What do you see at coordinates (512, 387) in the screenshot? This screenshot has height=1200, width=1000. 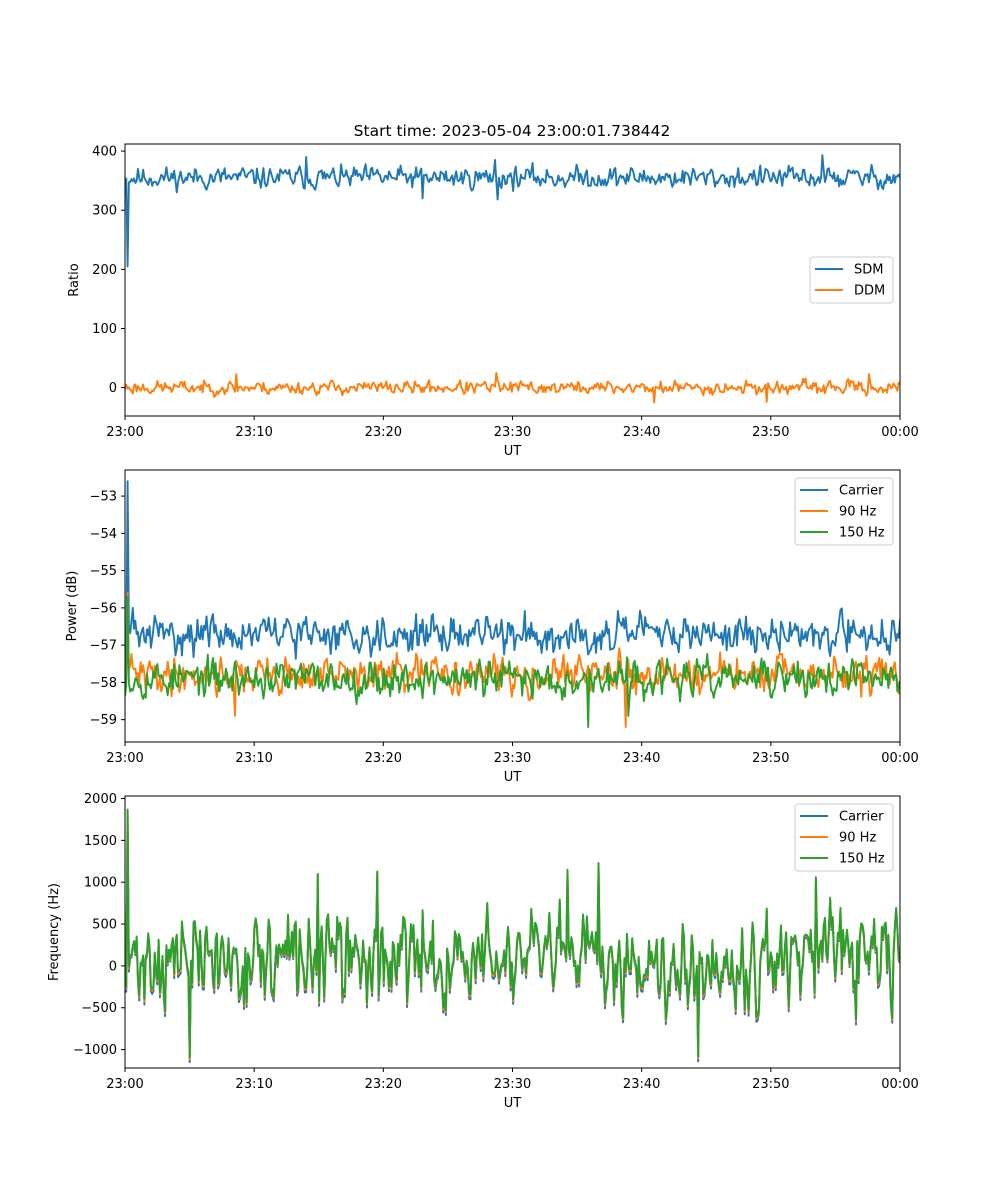 I see `series-line-ddm` at bounding box center [512, 387].